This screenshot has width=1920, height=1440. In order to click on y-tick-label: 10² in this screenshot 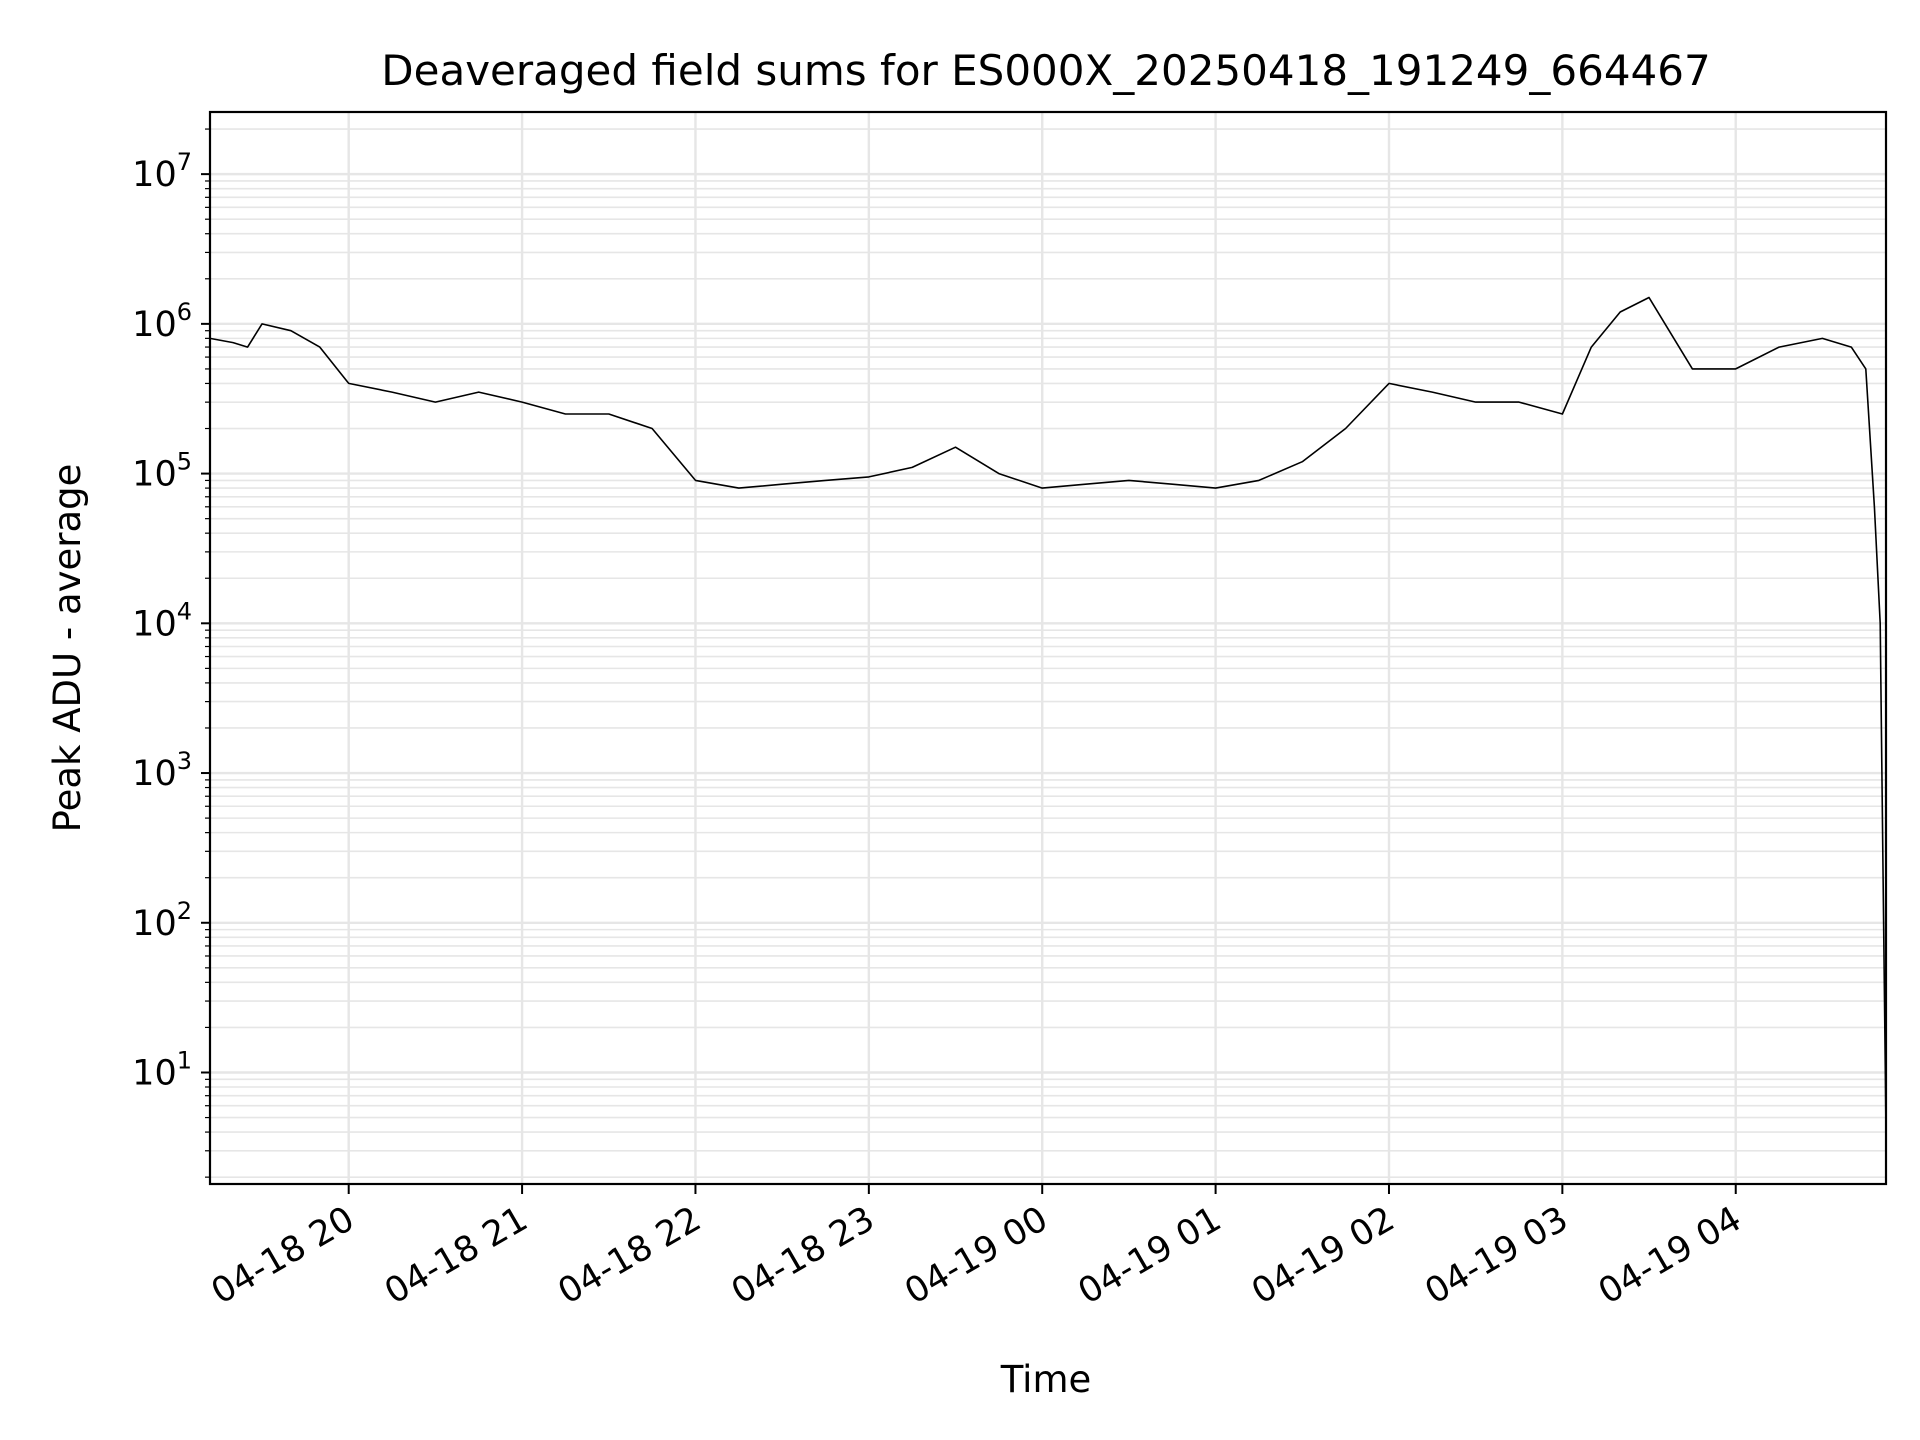, I will do `click(162, 920)`.